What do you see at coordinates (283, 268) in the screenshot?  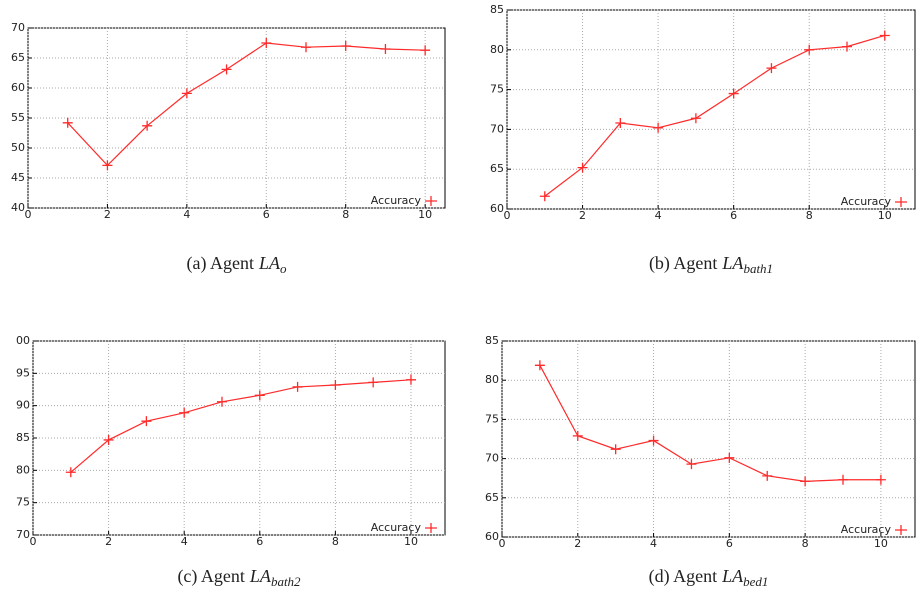 I see `caption-sub: o` at bounding box center [283, 268].